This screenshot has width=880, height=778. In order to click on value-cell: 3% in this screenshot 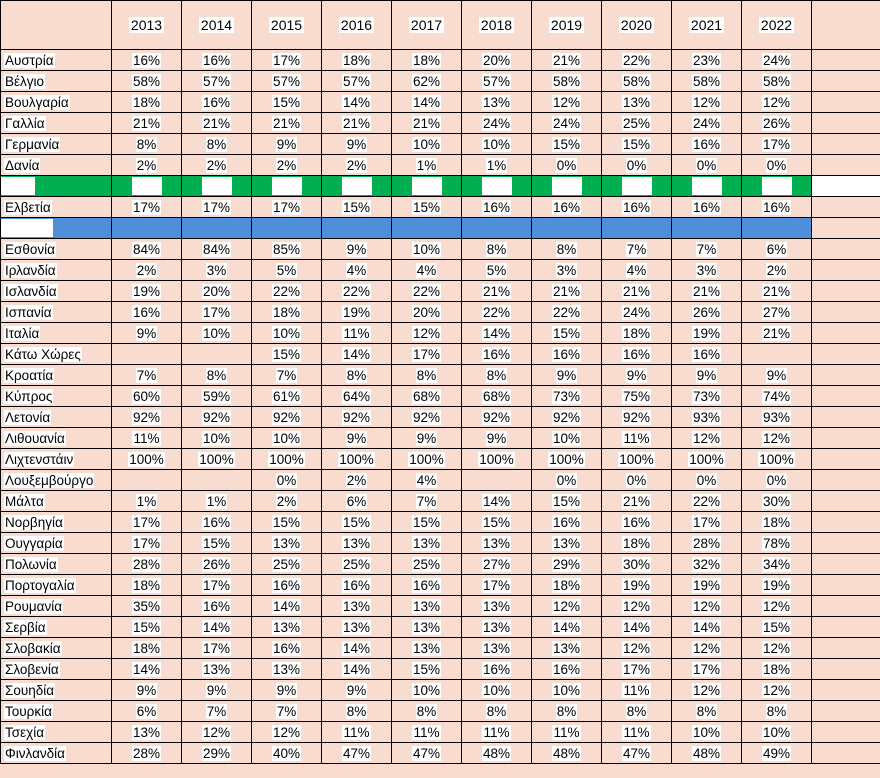, I will do `click(216, 270)`.